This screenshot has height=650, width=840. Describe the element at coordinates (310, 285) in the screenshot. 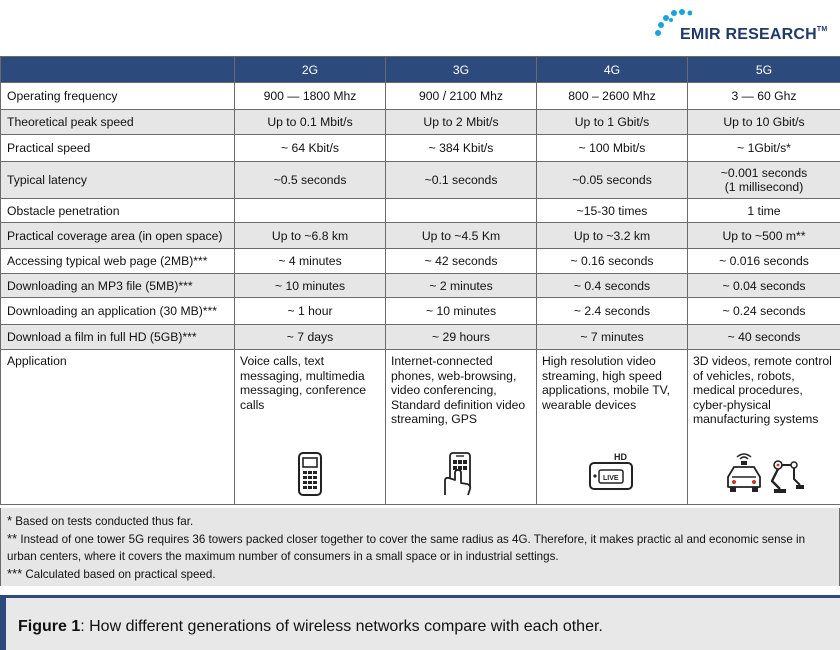

I see `cell-2g: ~ 10 minutes` at that location.